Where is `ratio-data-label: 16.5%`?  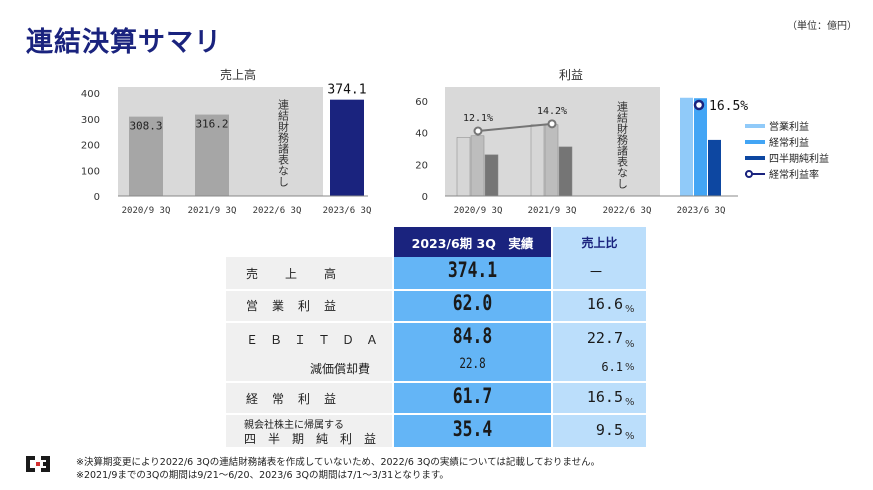 ratio-data-label: 16.5% is located at coordinates (728, 106).